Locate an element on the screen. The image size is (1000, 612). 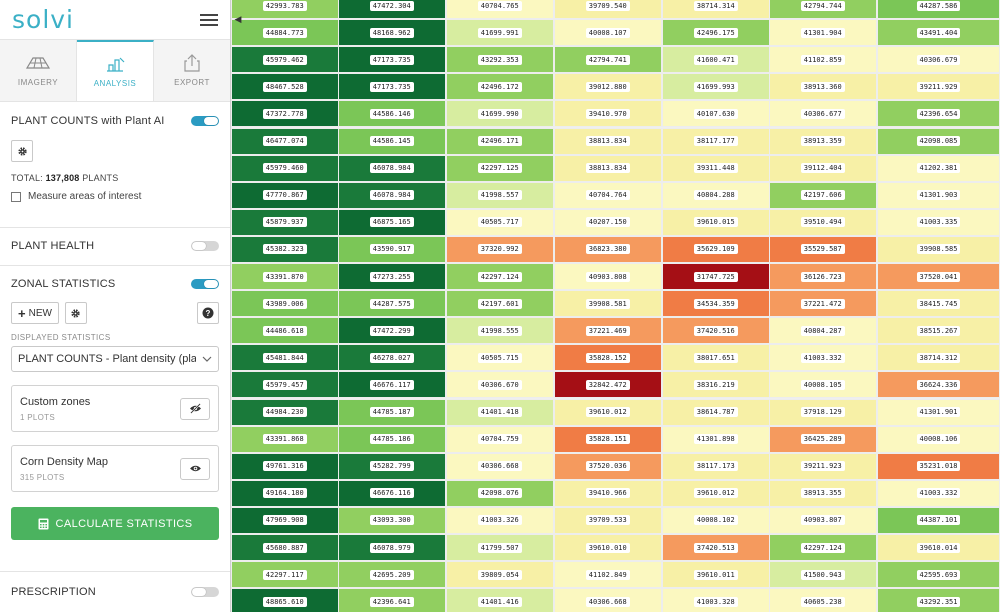
plot-cell: 47273.255 is located at coordinates (392, 277).